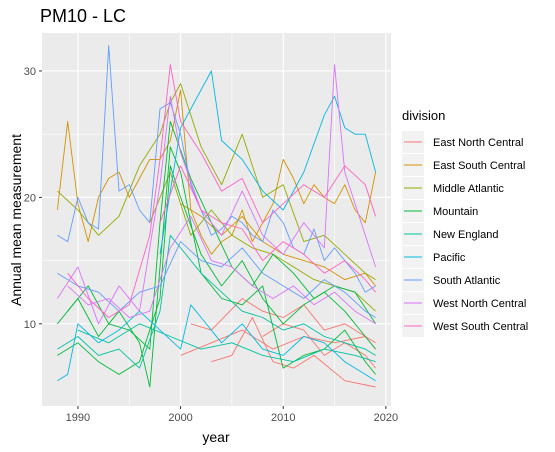  I want to click on legend-item-south-atlantic: South Atlantic, so click(451, 280).